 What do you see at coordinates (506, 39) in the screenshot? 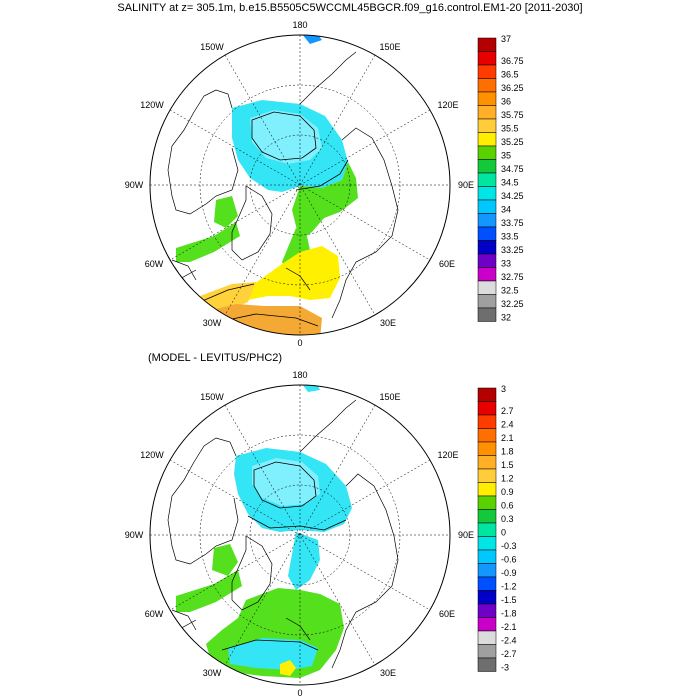
I see `top-colorbar-label: 37` at bounding box center [506, 39].